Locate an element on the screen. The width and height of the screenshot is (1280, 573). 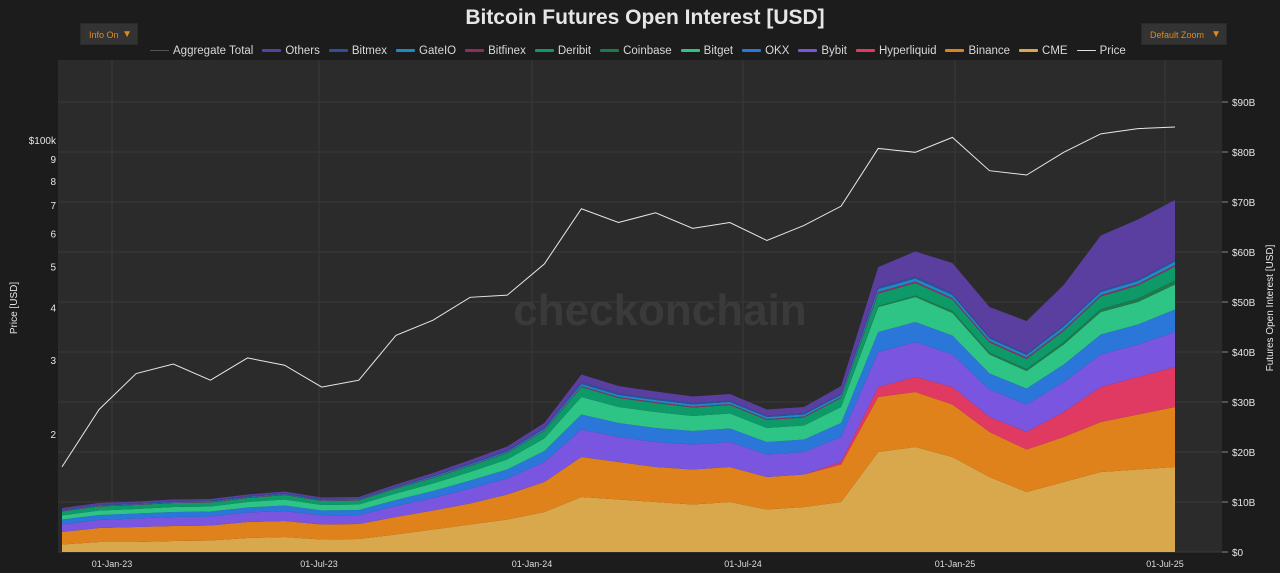
y-right-tick-label: $80B is located at coordinates (1244, 153).